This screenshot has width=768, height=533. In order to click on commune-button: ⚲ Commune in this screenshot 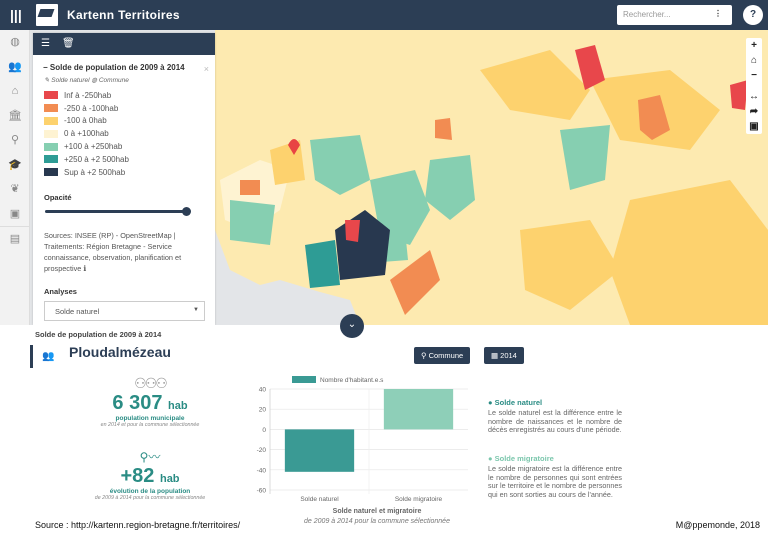, I will do `click(442, 355)`.